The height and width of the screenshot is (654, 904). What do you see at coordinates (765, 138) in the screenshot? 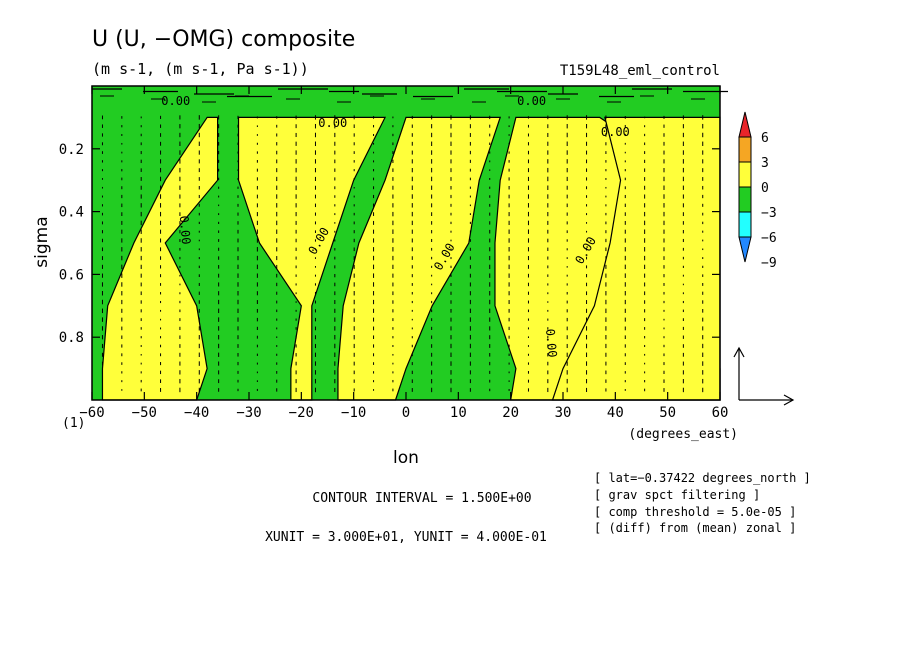
I see `colorbar-label: 6` at bounding box center [765, 138].